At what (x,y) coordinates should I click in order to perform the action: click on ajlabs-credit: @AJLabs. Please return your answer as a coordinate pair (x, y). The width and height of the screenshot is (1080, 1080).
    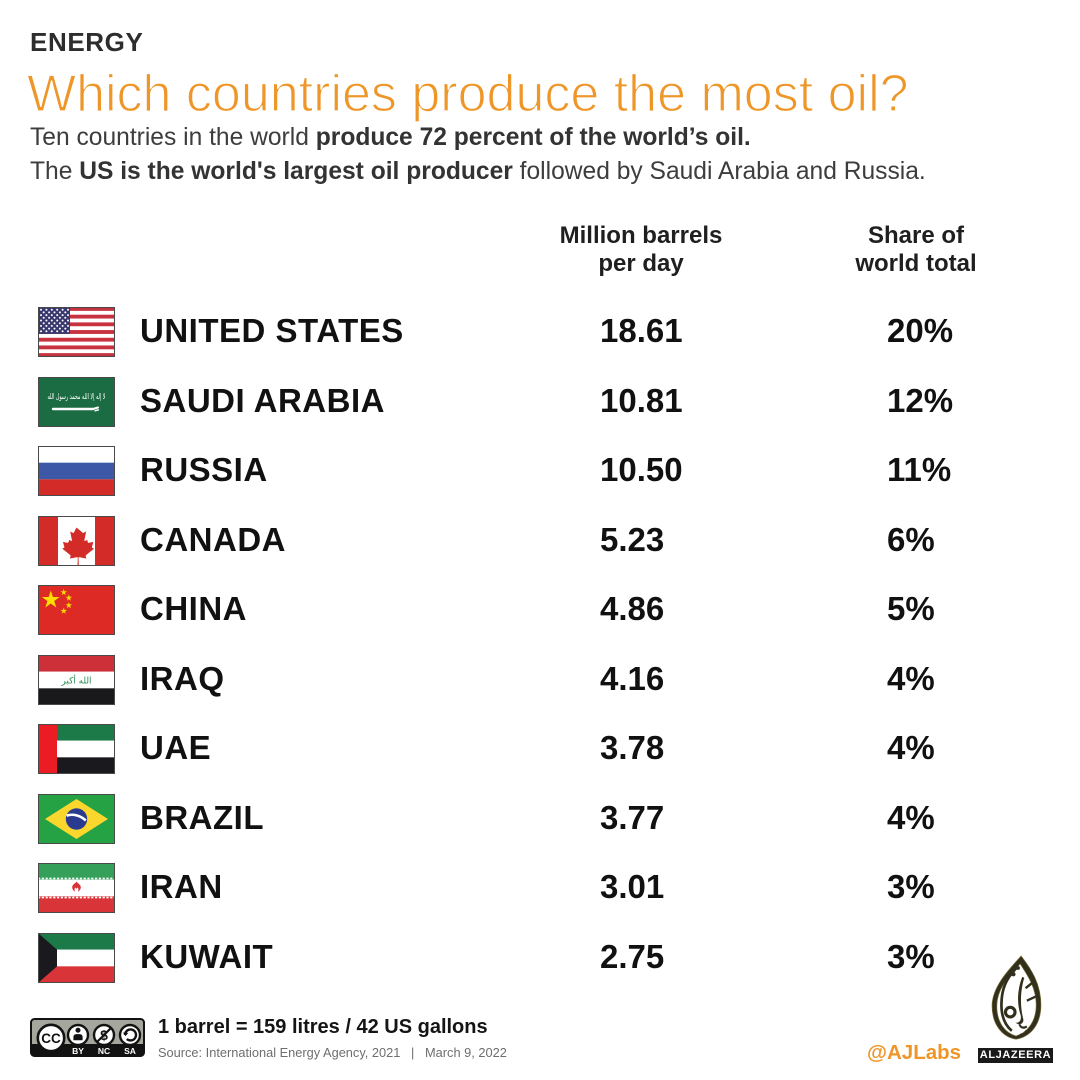
    Looking at the image, I should click on (914, 1052).